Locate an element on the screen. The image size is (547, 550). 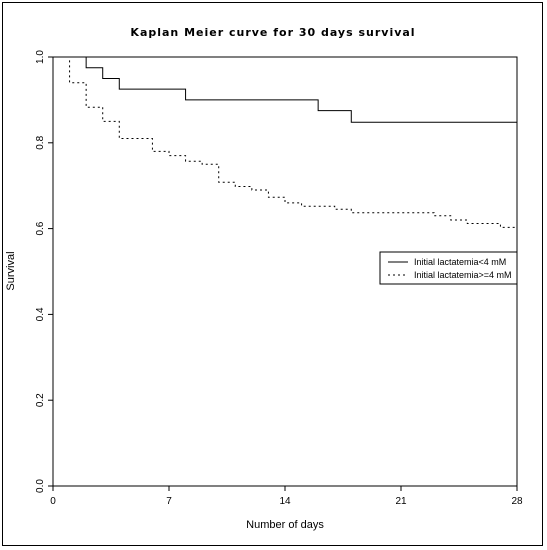
y-tick-label: 0.6 is located at coordinates (40, 228).